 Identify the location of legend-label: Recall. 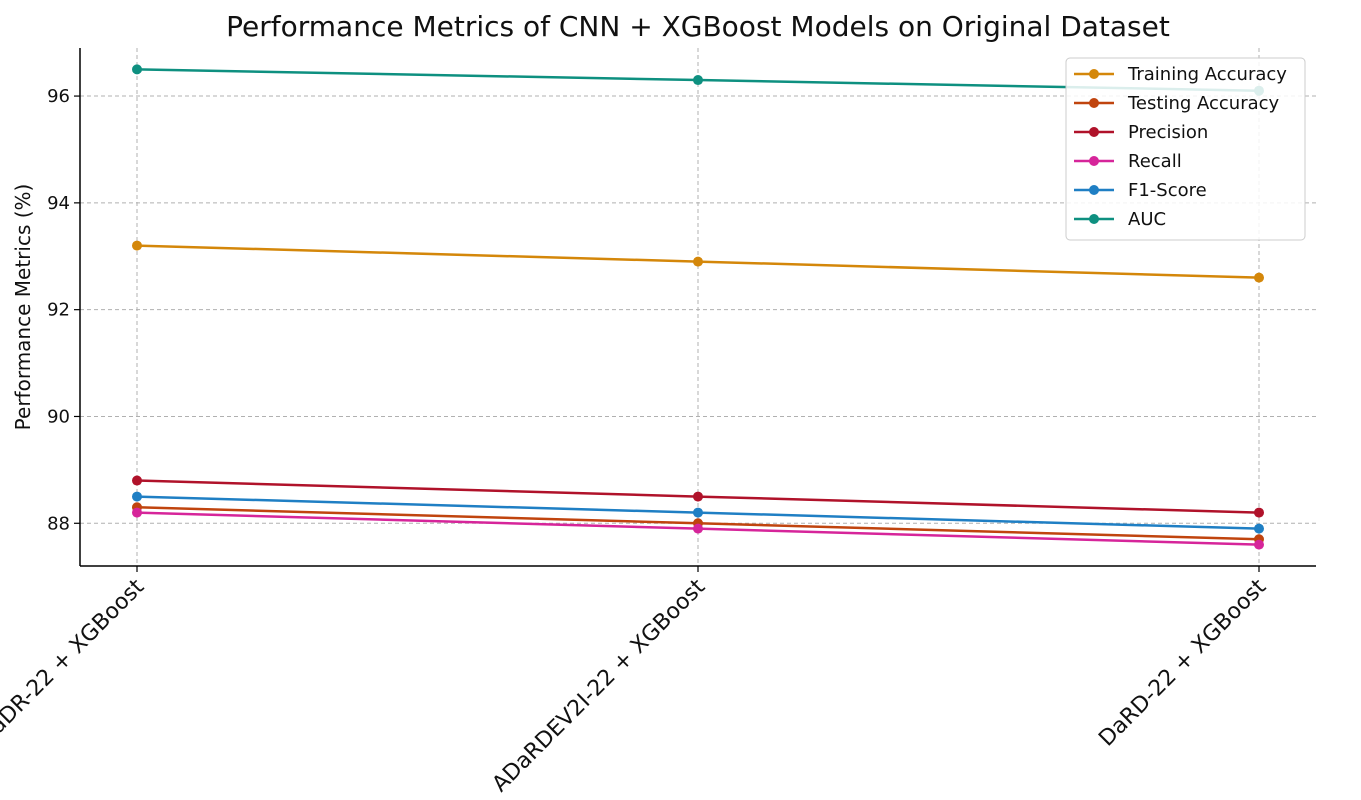
(1155, 161).